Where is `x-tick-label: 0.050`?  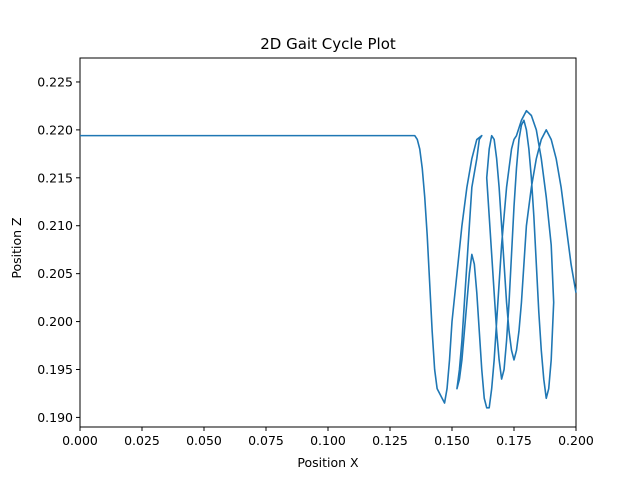 x-tick-label: 0.050 is located at coordinates (204, 440).